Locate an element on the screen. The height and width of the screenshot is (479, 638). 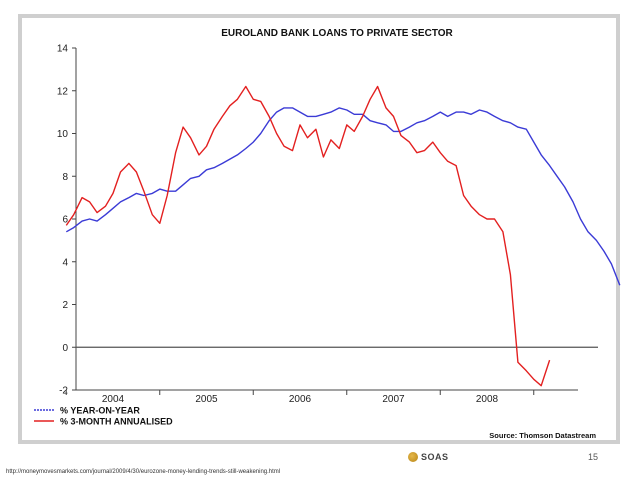
legend-label: % 3-MONTH ANNUALISED is located at coordinates (116, 422).